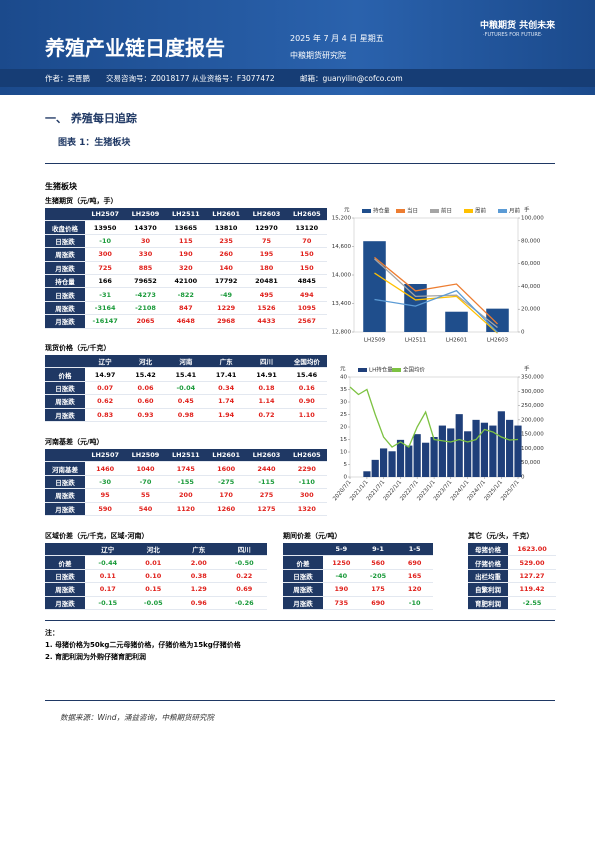  Describe the element at coordinates (143, 645) in the screenshot. I see `note: 1. 母猪价格为50kg二元母猪价格，仔猪价格为15kg仔猪价格` at that location.